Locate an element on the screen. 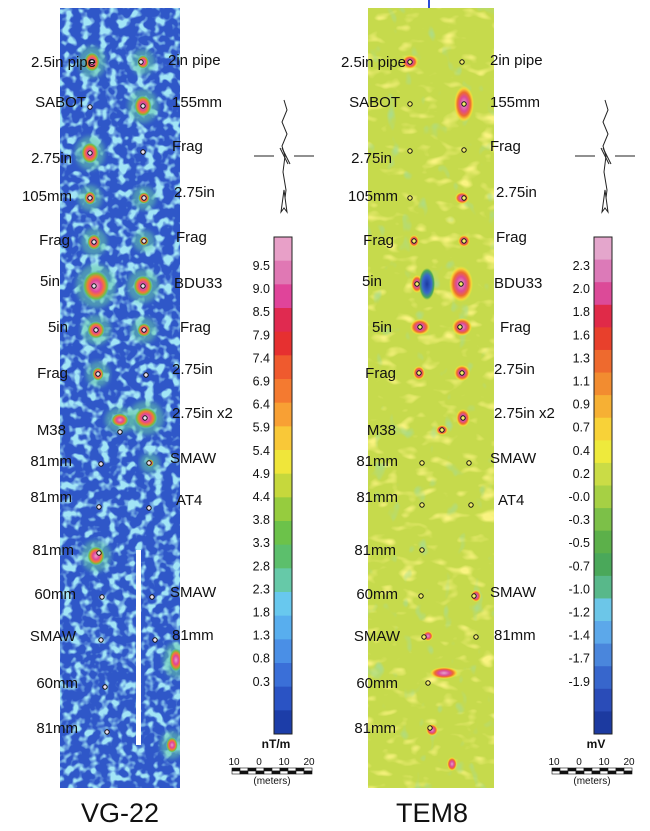 This screenshot has height=831, width=650. tem8-scale-tick: 0 is located at coordinates (579, 762).